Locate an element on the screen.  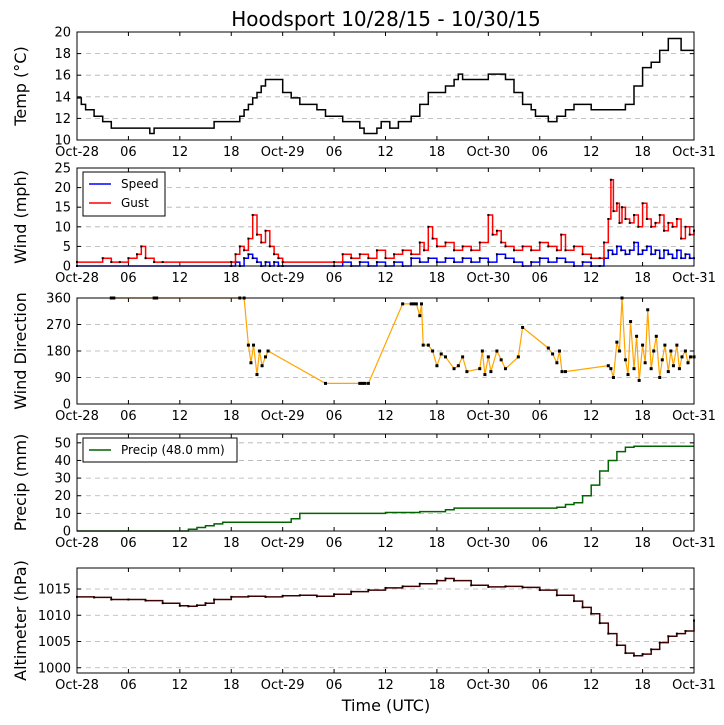
temp-y-tick-label: 12 is located at coordinates (62, 119).